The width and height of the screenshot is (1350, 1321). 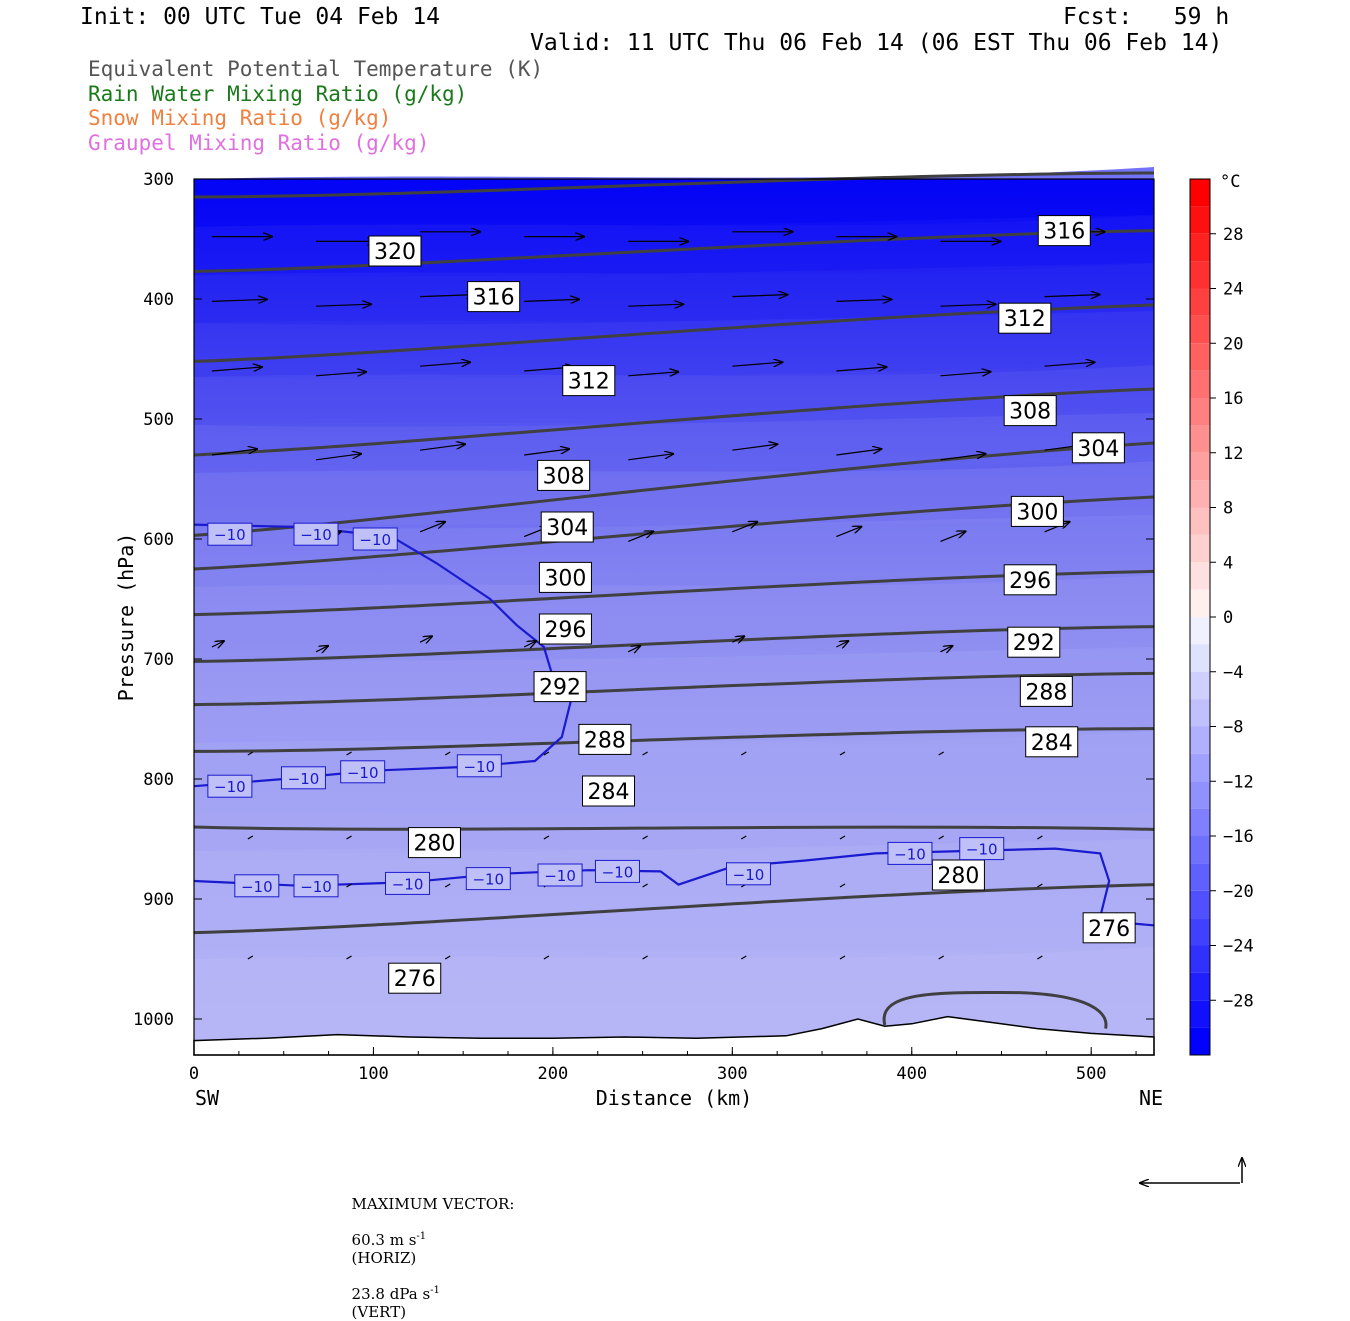 I want to click on x-left-label: SW, so click(x=207, y=1098).